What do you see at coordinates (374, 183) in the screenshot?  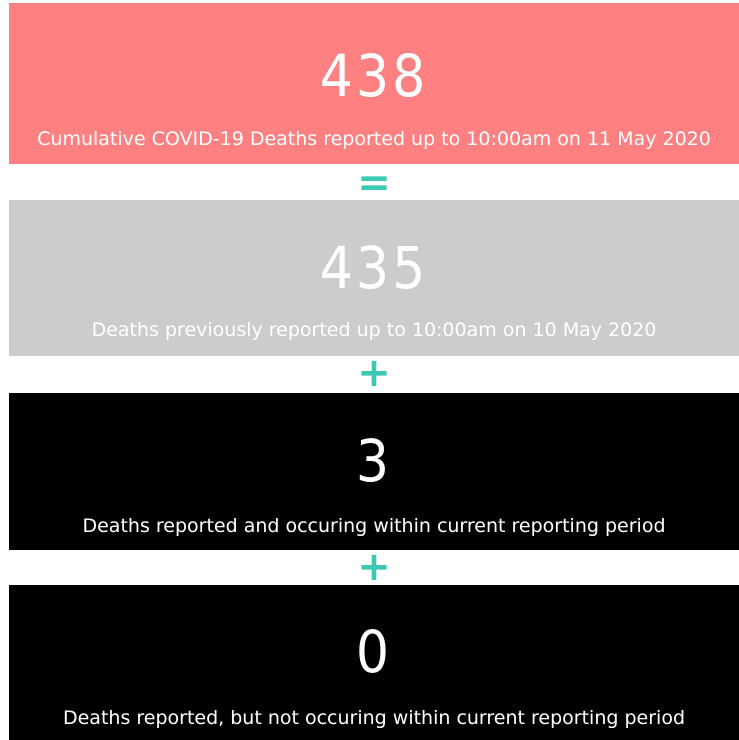 I see `operator: =` at bounding box center [374, 183].